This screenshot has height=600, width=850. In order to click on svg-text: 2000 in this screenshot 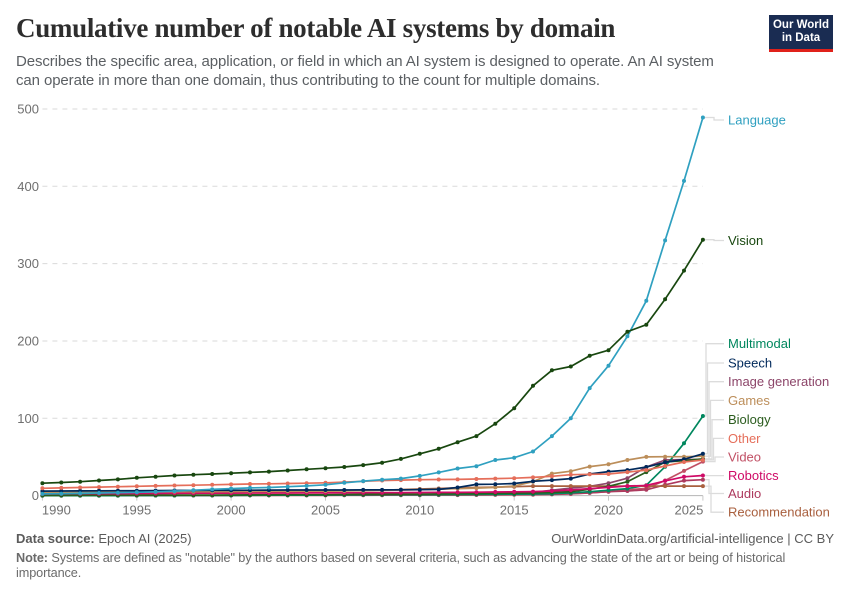, I will do `click(231, 509)`.